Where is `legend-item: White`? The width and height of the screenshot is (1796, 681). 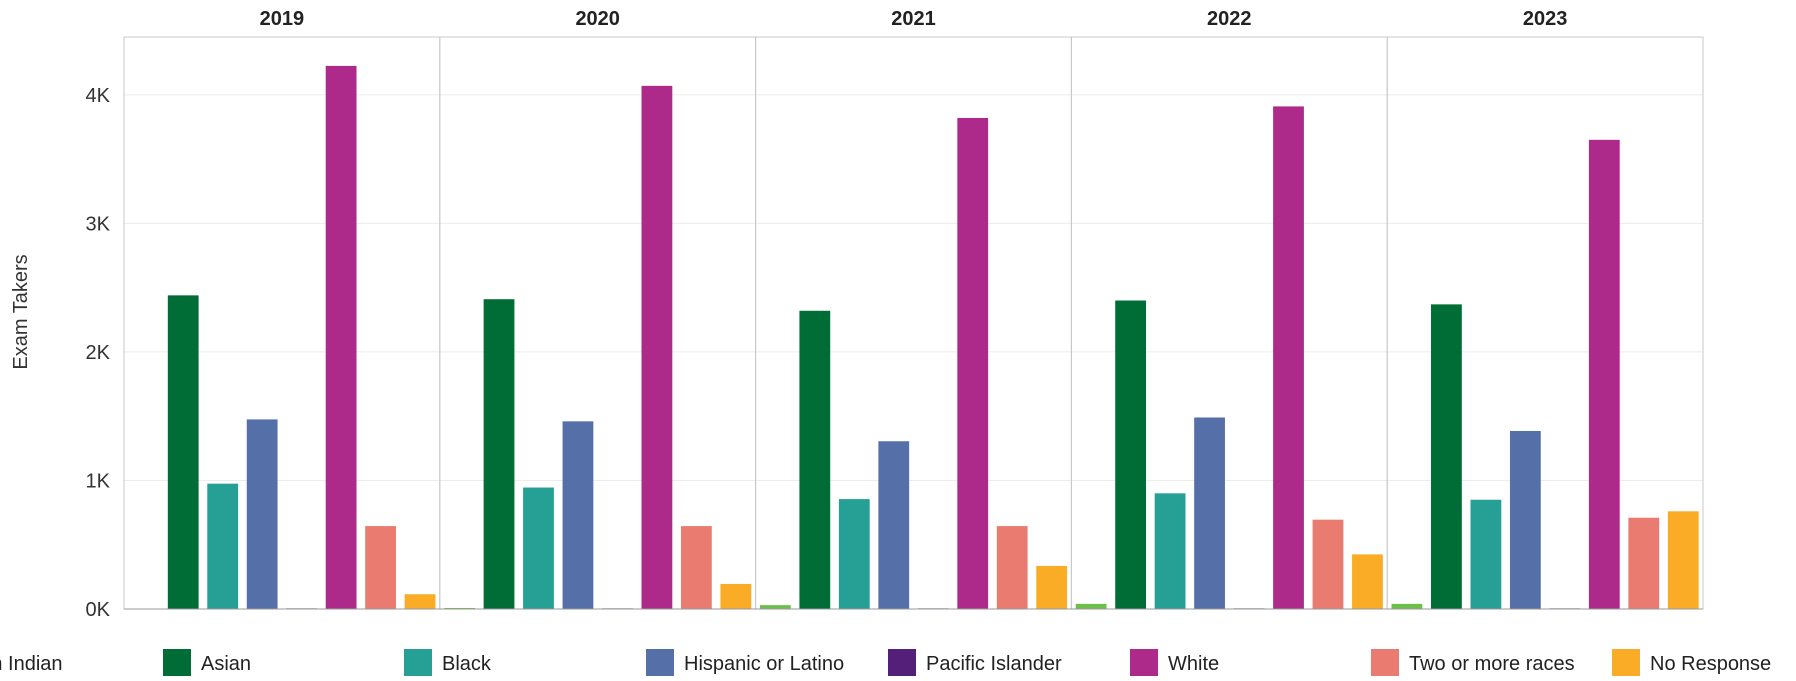
legend-item: White is located at coordinates (1174, 663).